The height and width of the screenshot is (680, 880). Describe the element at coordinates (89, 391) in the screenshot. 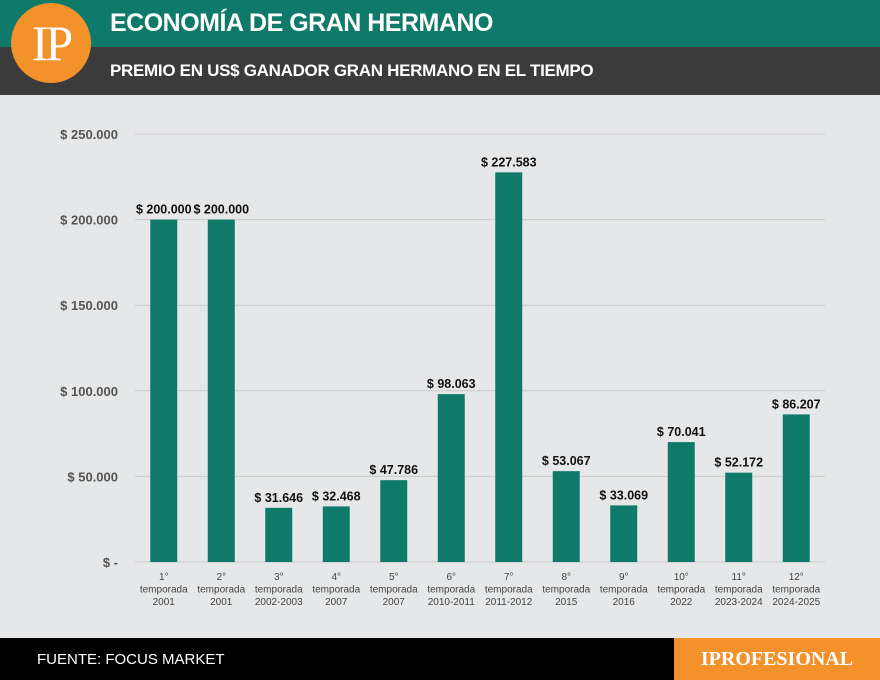

I see `y-tick-label: $ 100.000` at that location.